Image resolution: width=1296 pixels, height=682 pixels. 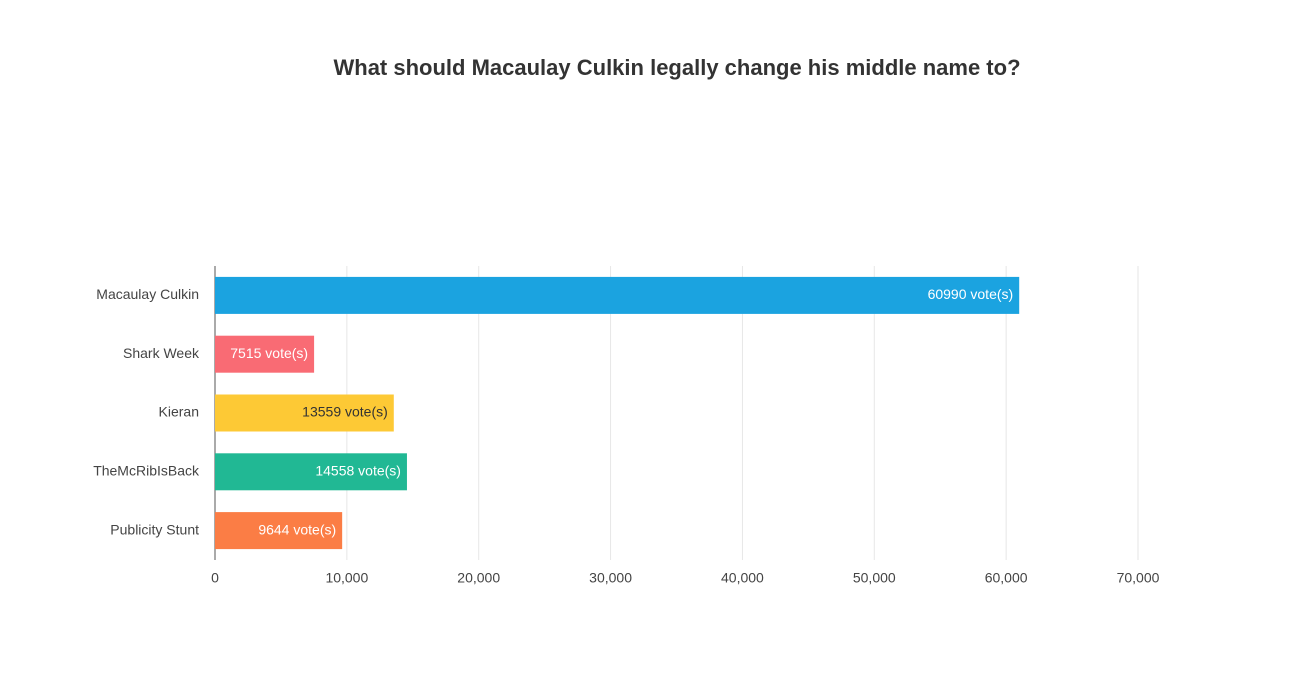 What do you see at coordinates (179, 412) in the screenshot?
I see `y-tick-label: Kieran` at bounding box center [179, 412].